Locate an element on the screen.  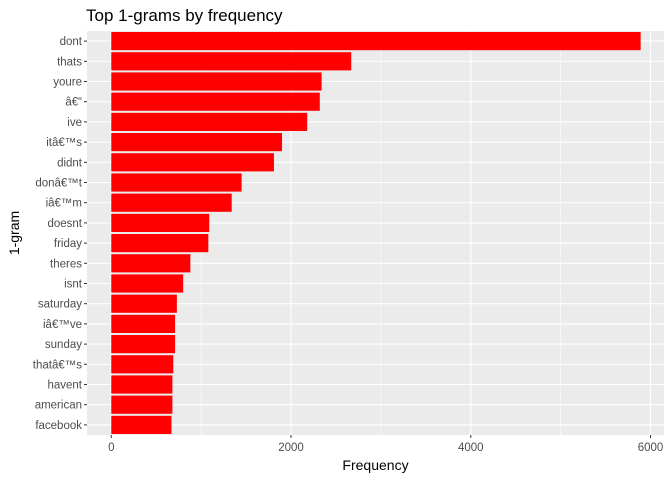
y-tick-label: isnt is located at coordinates (73, 285).